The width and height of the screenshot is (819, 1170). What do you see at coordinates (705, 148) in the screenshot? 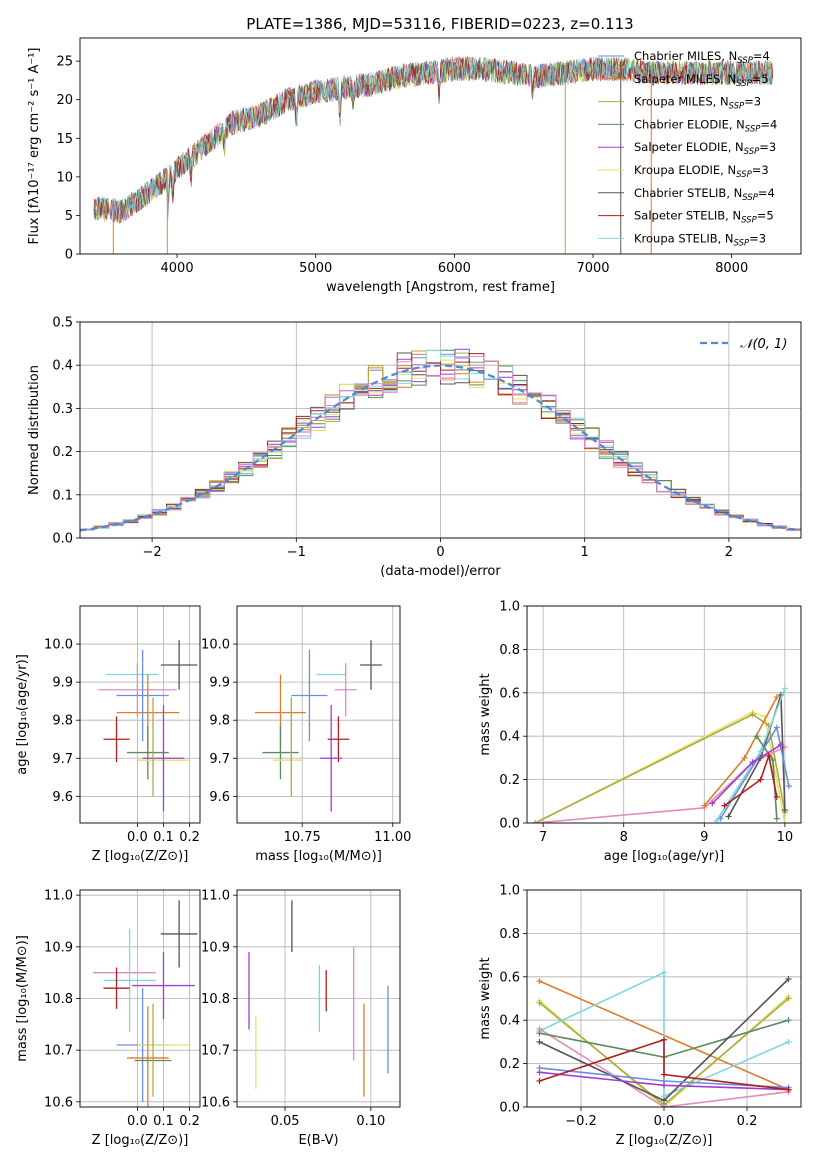
I see `legend-label: Salpeter ELODIE, NSSP=3` at bounding box center [705, 148].